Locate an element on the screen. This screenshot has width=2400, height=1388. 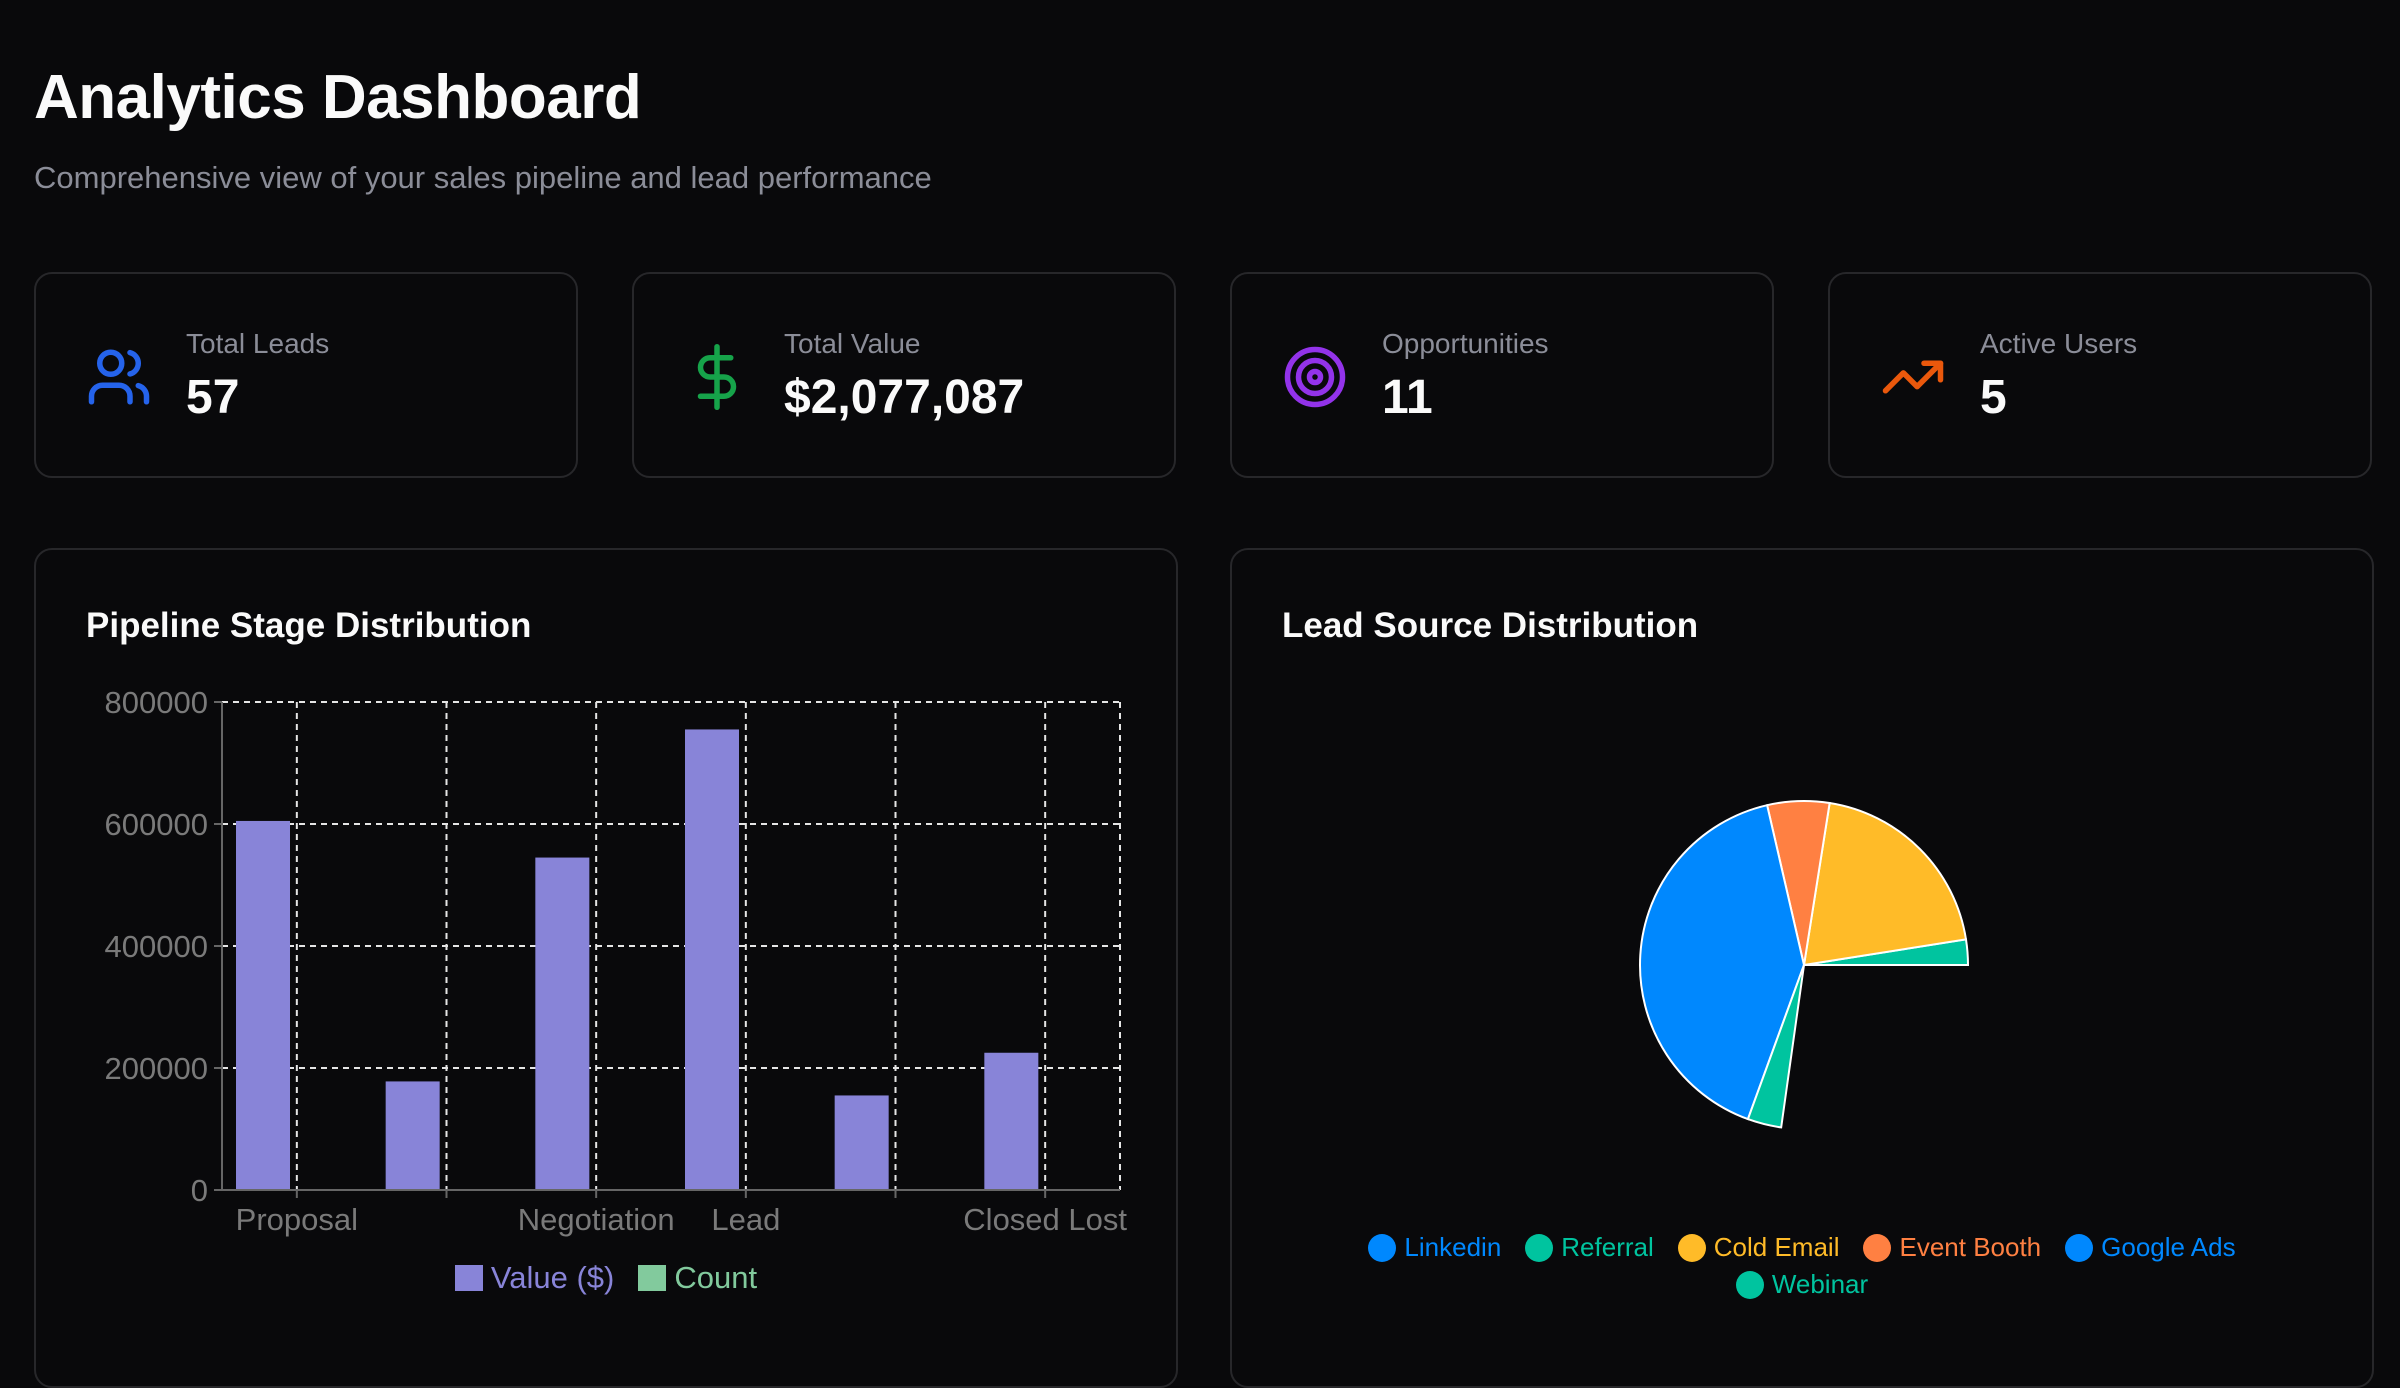
dollar-icon is located at coordinates (717, 377).